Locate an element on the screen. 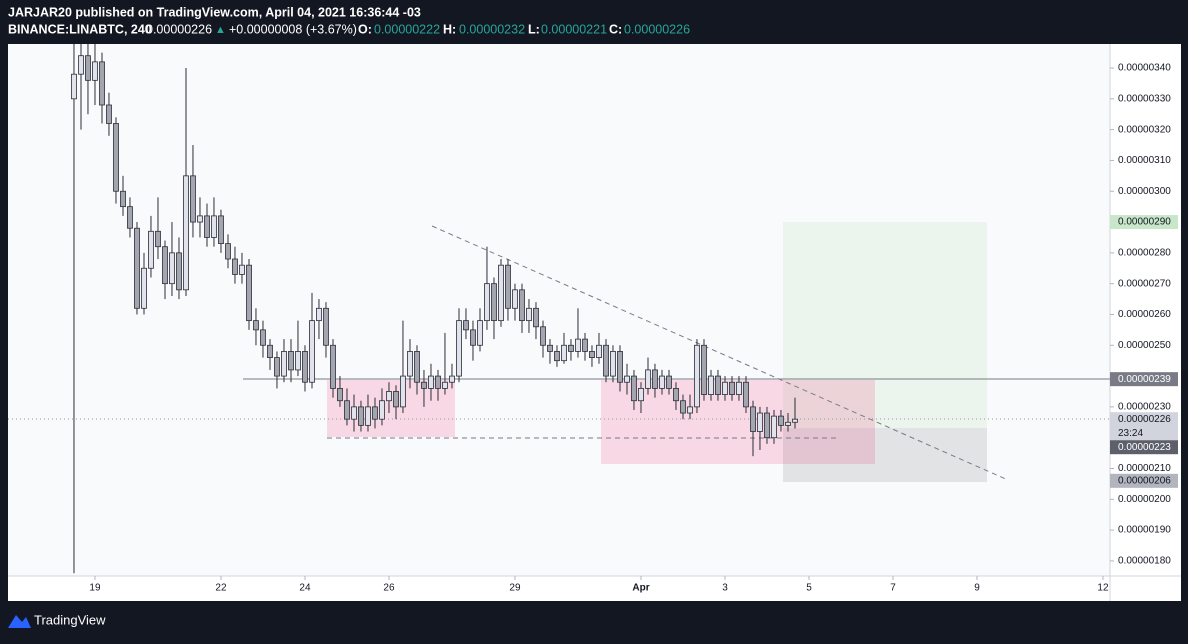 This screenshot has height=644, width=1188. price-label: 0.00000290 is located at coordinates (1144, 222).